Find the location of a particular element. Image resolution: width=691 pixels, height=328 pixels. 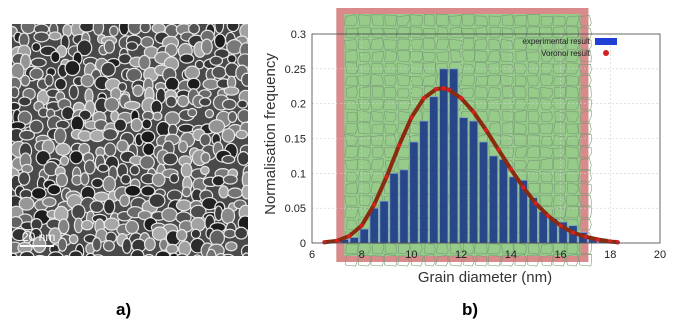

y-tick-label: 0.25 is located at coordinates (295, 70).